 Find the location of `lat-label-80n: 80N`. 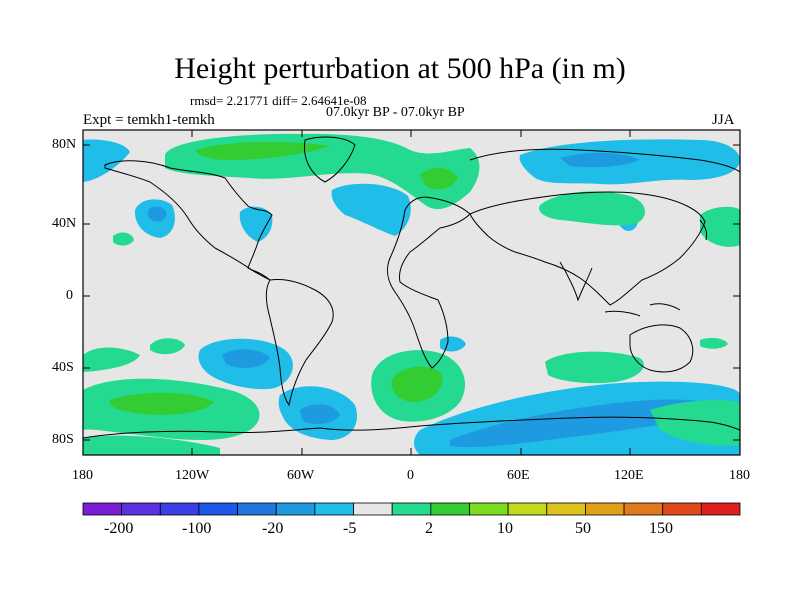

lat-label-80n: 80N is located at coordinates (64, 144).